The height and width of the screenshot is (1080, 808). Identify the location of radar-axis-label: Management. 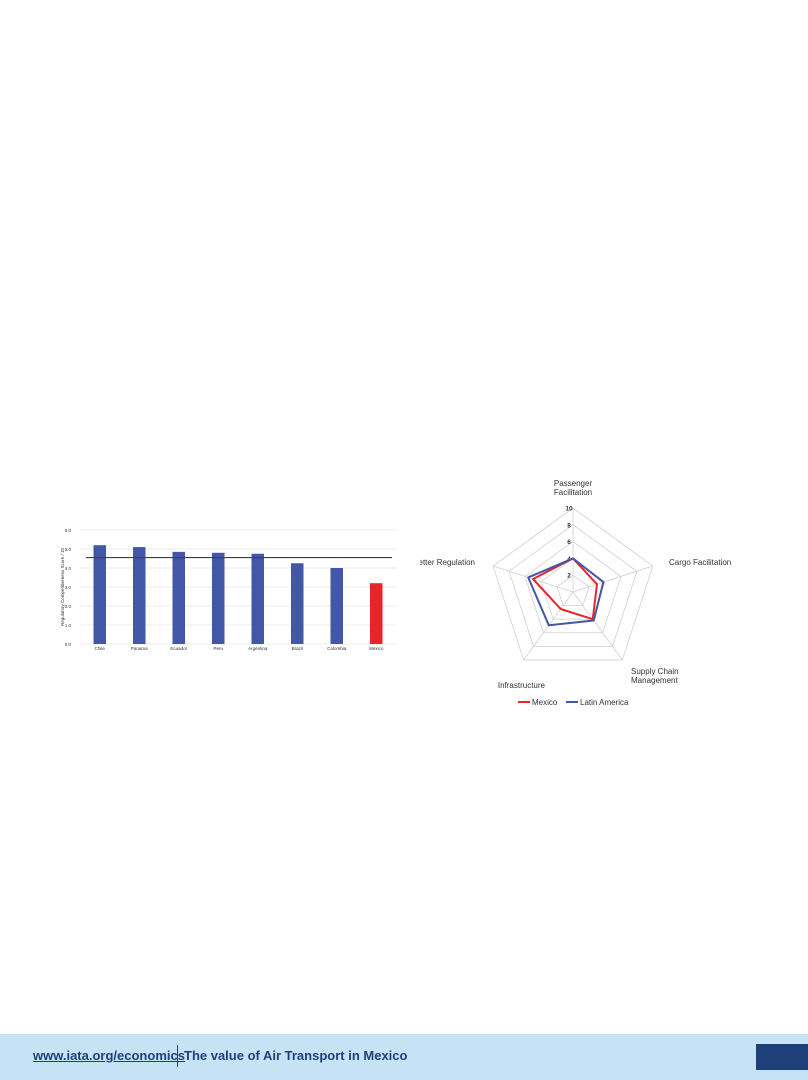
(654, 680).